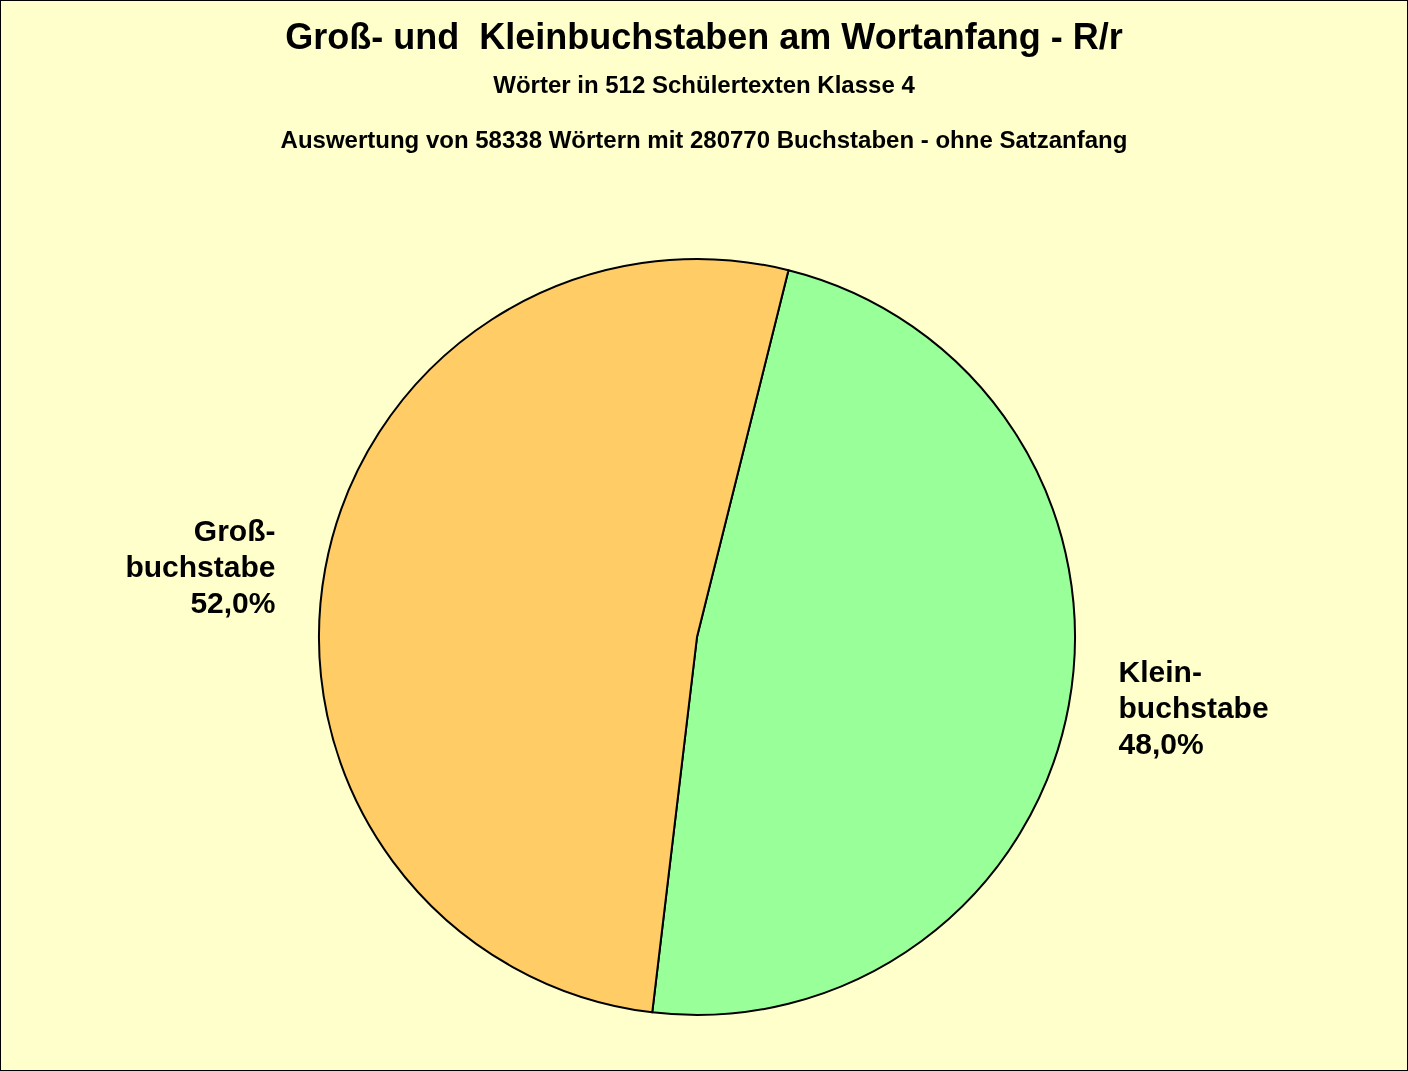 The image size is (1408, 1071). I want to click on chart-title: Groß- und Kleinbuchstaben am Wortanfang - R/r, so click(704, 36).